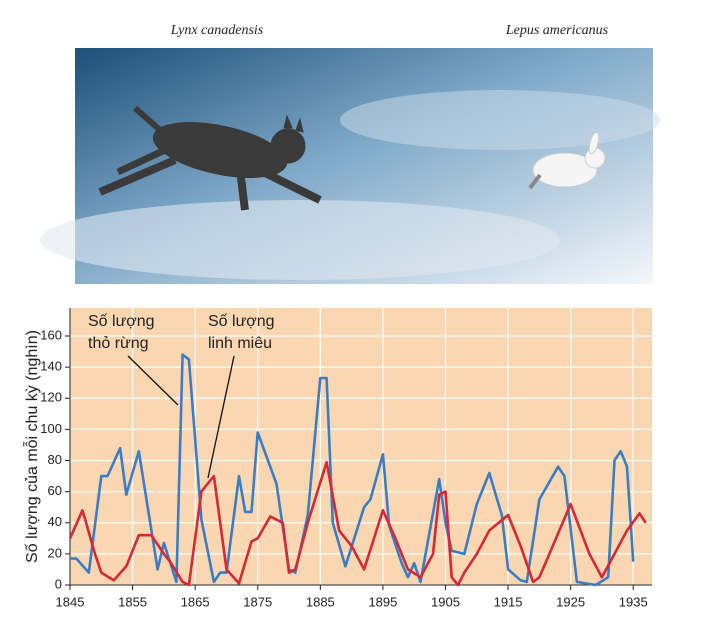  I want to click on y-tick-label: 20, so click(55, 552).